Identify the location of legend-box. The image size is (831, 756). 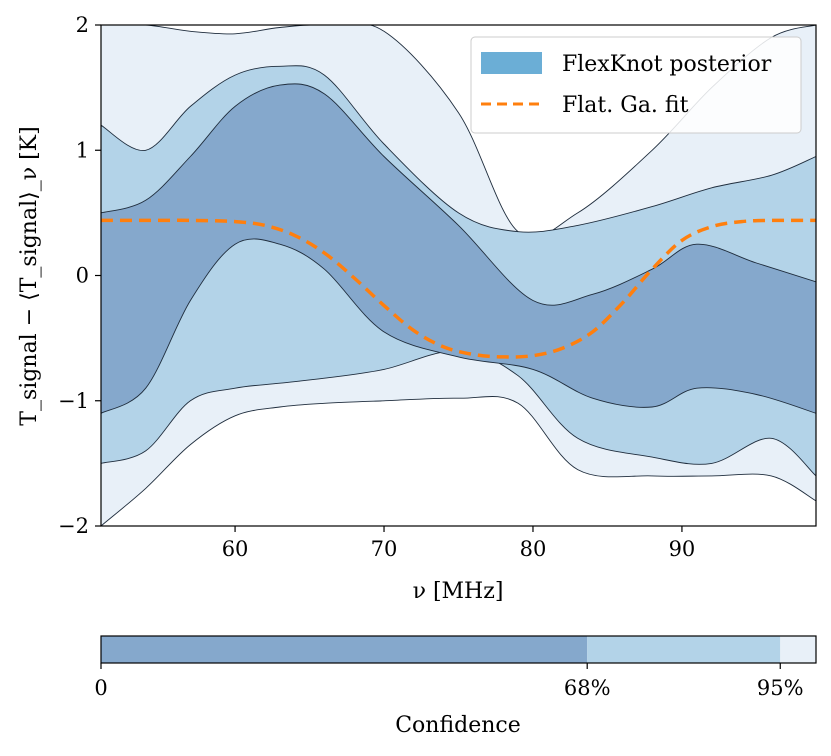
(636, 85).